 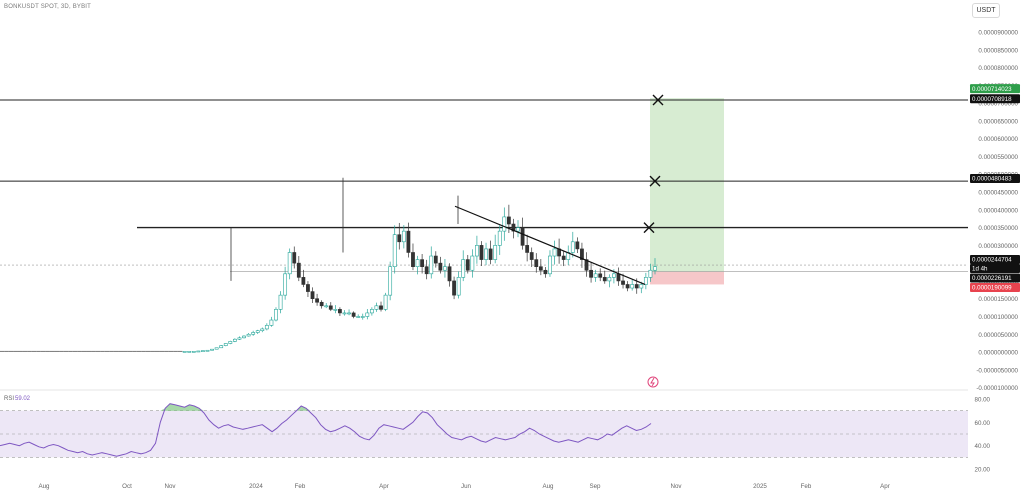 What do you see at coordinates (992, 179) in the screenshot?
I see `price-label-level: 0.0000480483` at bounding box center [992, 179].